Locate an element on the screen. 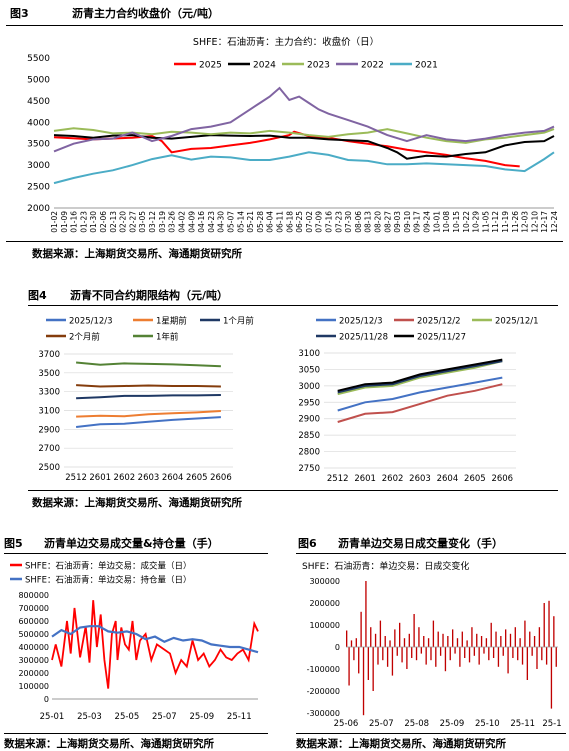  fig6-source: 数据来源：上海期货交易所、海通期货研究所 is located at coordinates (401, 744).